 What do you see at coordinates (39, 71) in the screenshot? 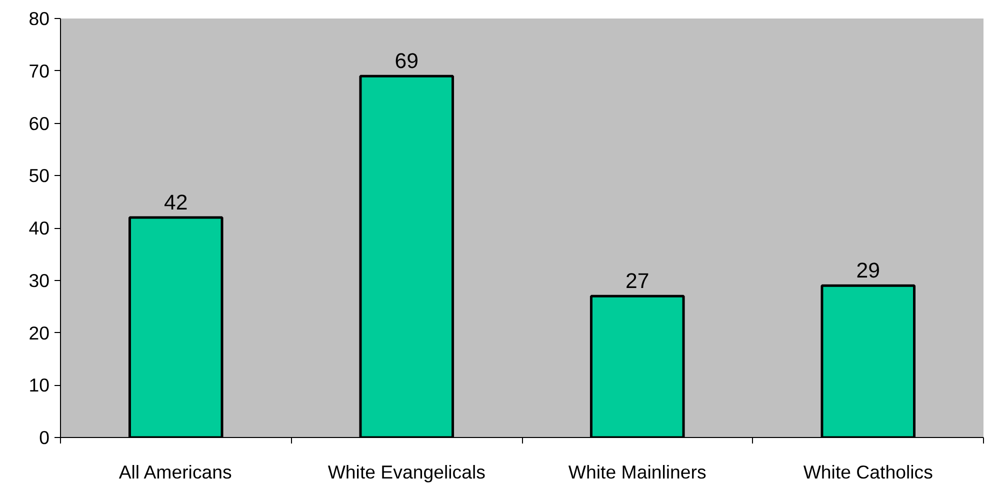
I see `y-tick-label: 70` at bounding box center [39, 71].